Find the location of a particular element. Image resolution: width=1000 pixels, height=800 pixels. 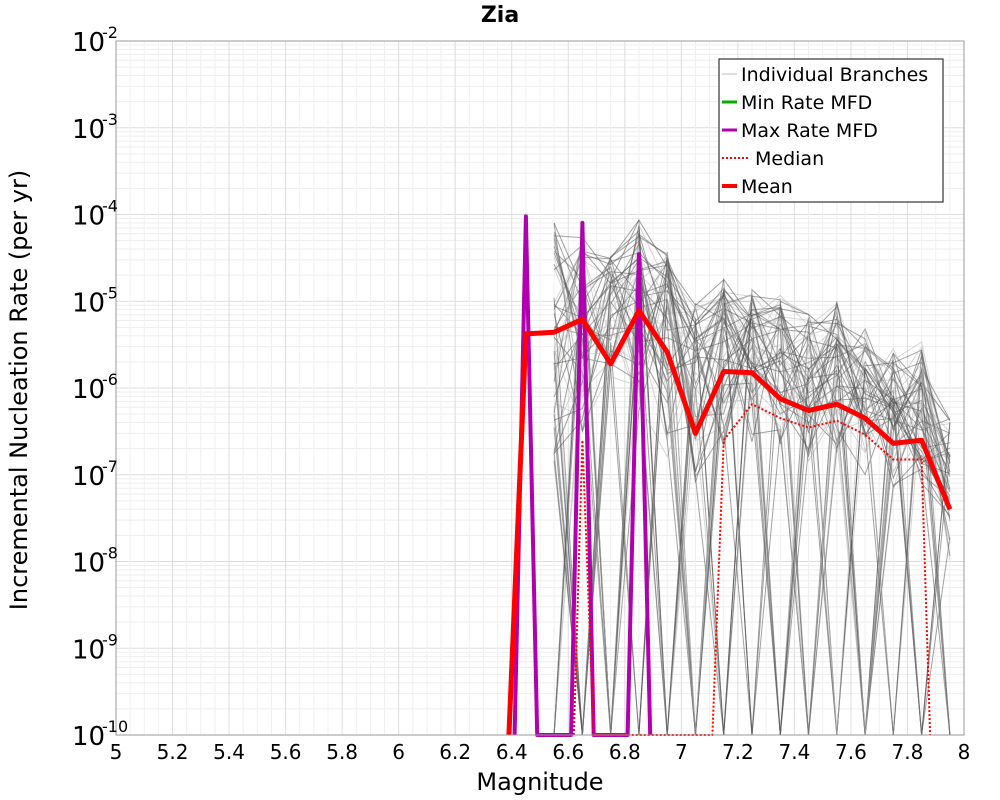

legend-label: Median is located at coordinates (789, 159).